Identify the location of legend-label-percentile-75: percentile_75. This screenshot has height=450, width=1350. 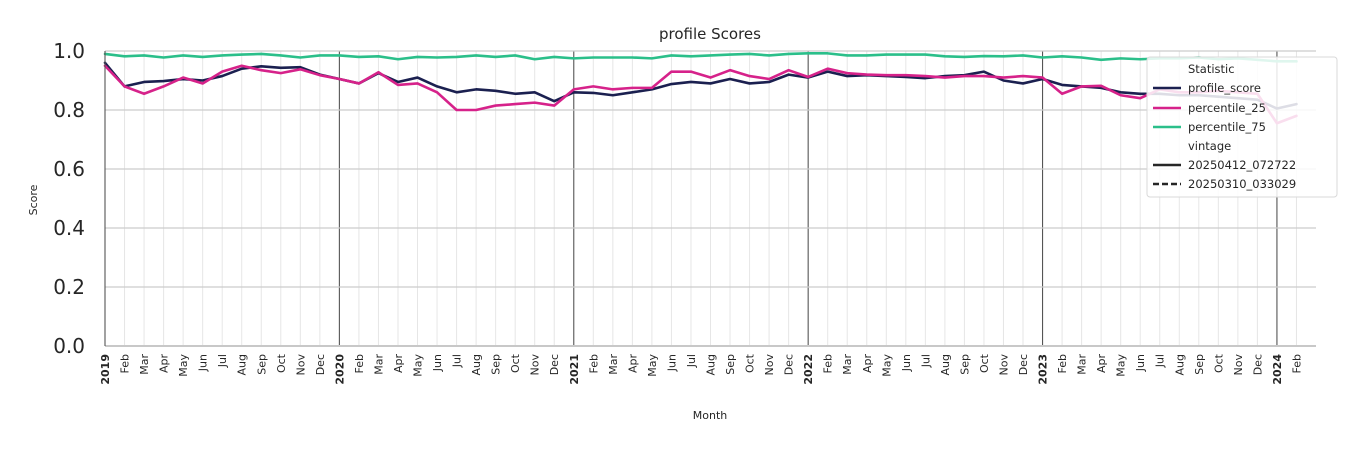
(1227, 127).